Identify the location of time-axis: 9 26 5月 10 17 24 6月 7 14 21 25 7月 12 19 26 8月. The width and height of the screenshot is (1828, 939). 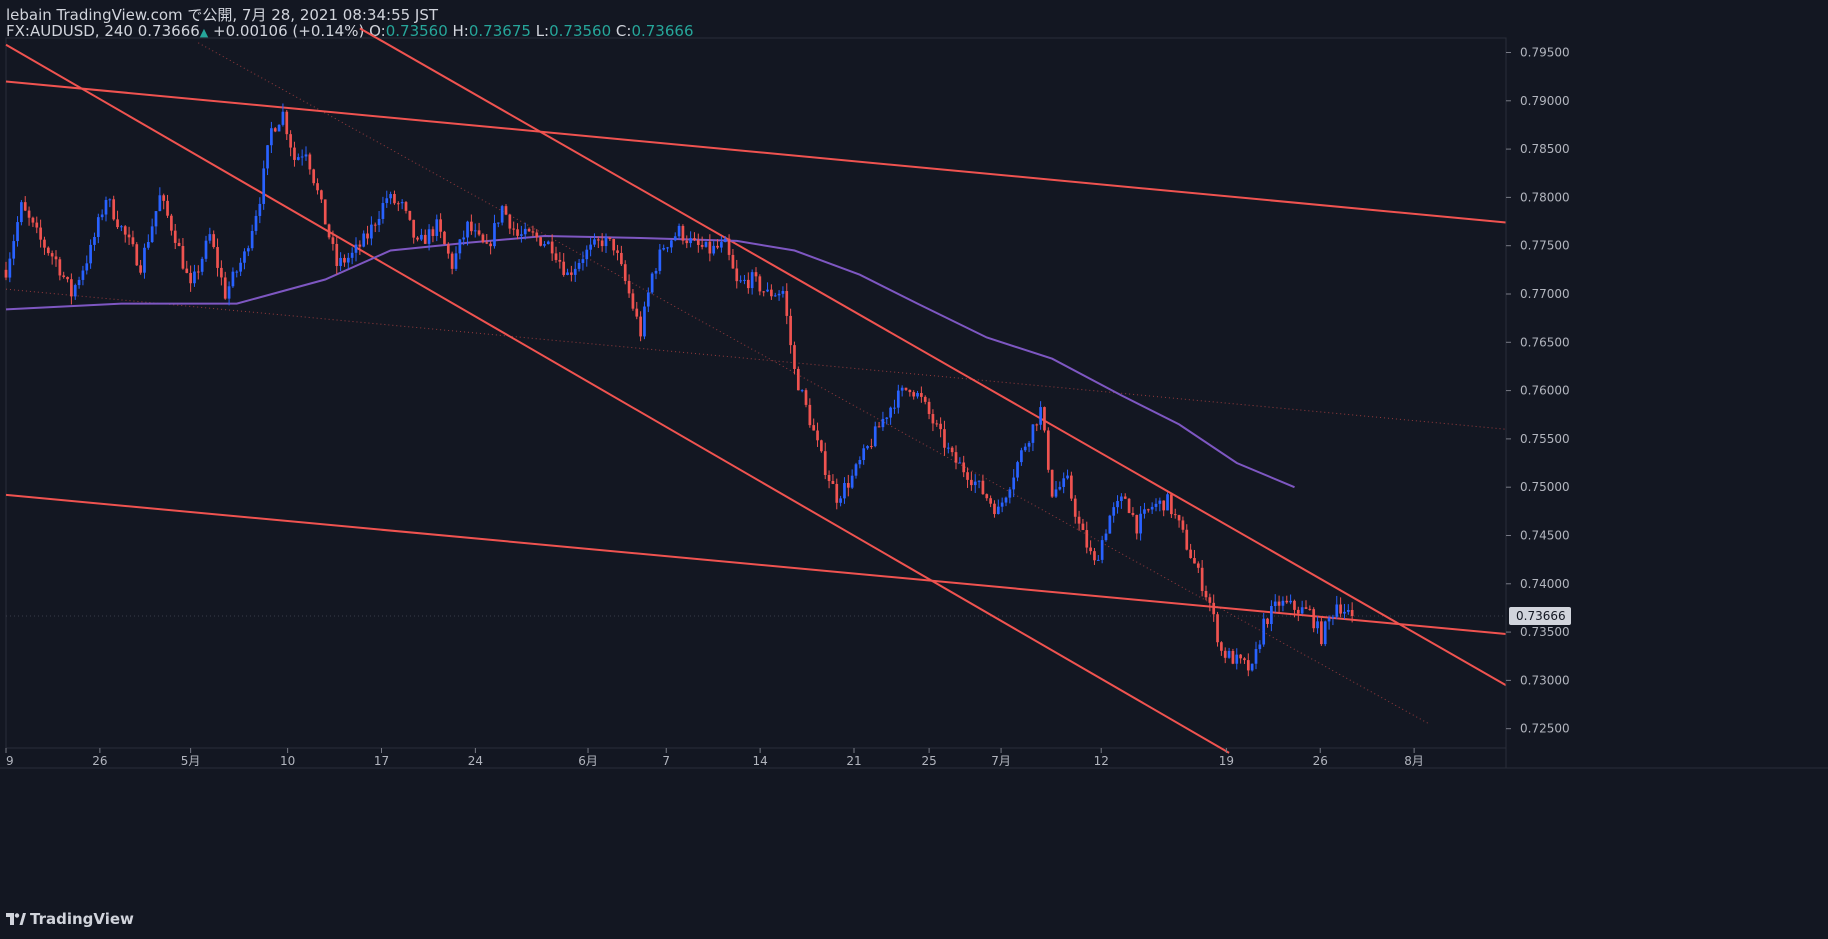
(714, 758).